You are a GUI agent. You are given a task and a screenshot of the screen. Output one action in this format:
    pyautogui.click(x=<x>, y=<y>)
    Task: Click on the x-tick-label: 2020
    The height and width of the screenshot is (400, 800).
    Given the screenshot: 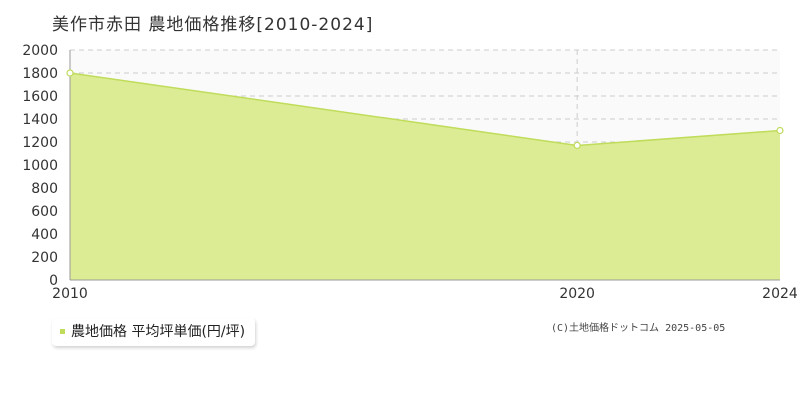 What is the action you would take?
    pyautogui.click(x=577, y=294)
    